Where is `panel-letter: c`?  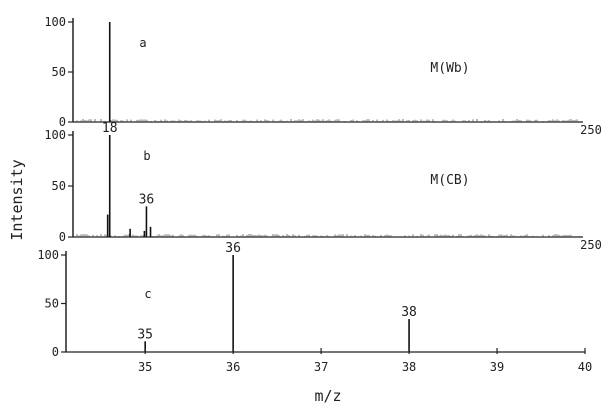
panel-letter: c is located at coordinates (147, 294).